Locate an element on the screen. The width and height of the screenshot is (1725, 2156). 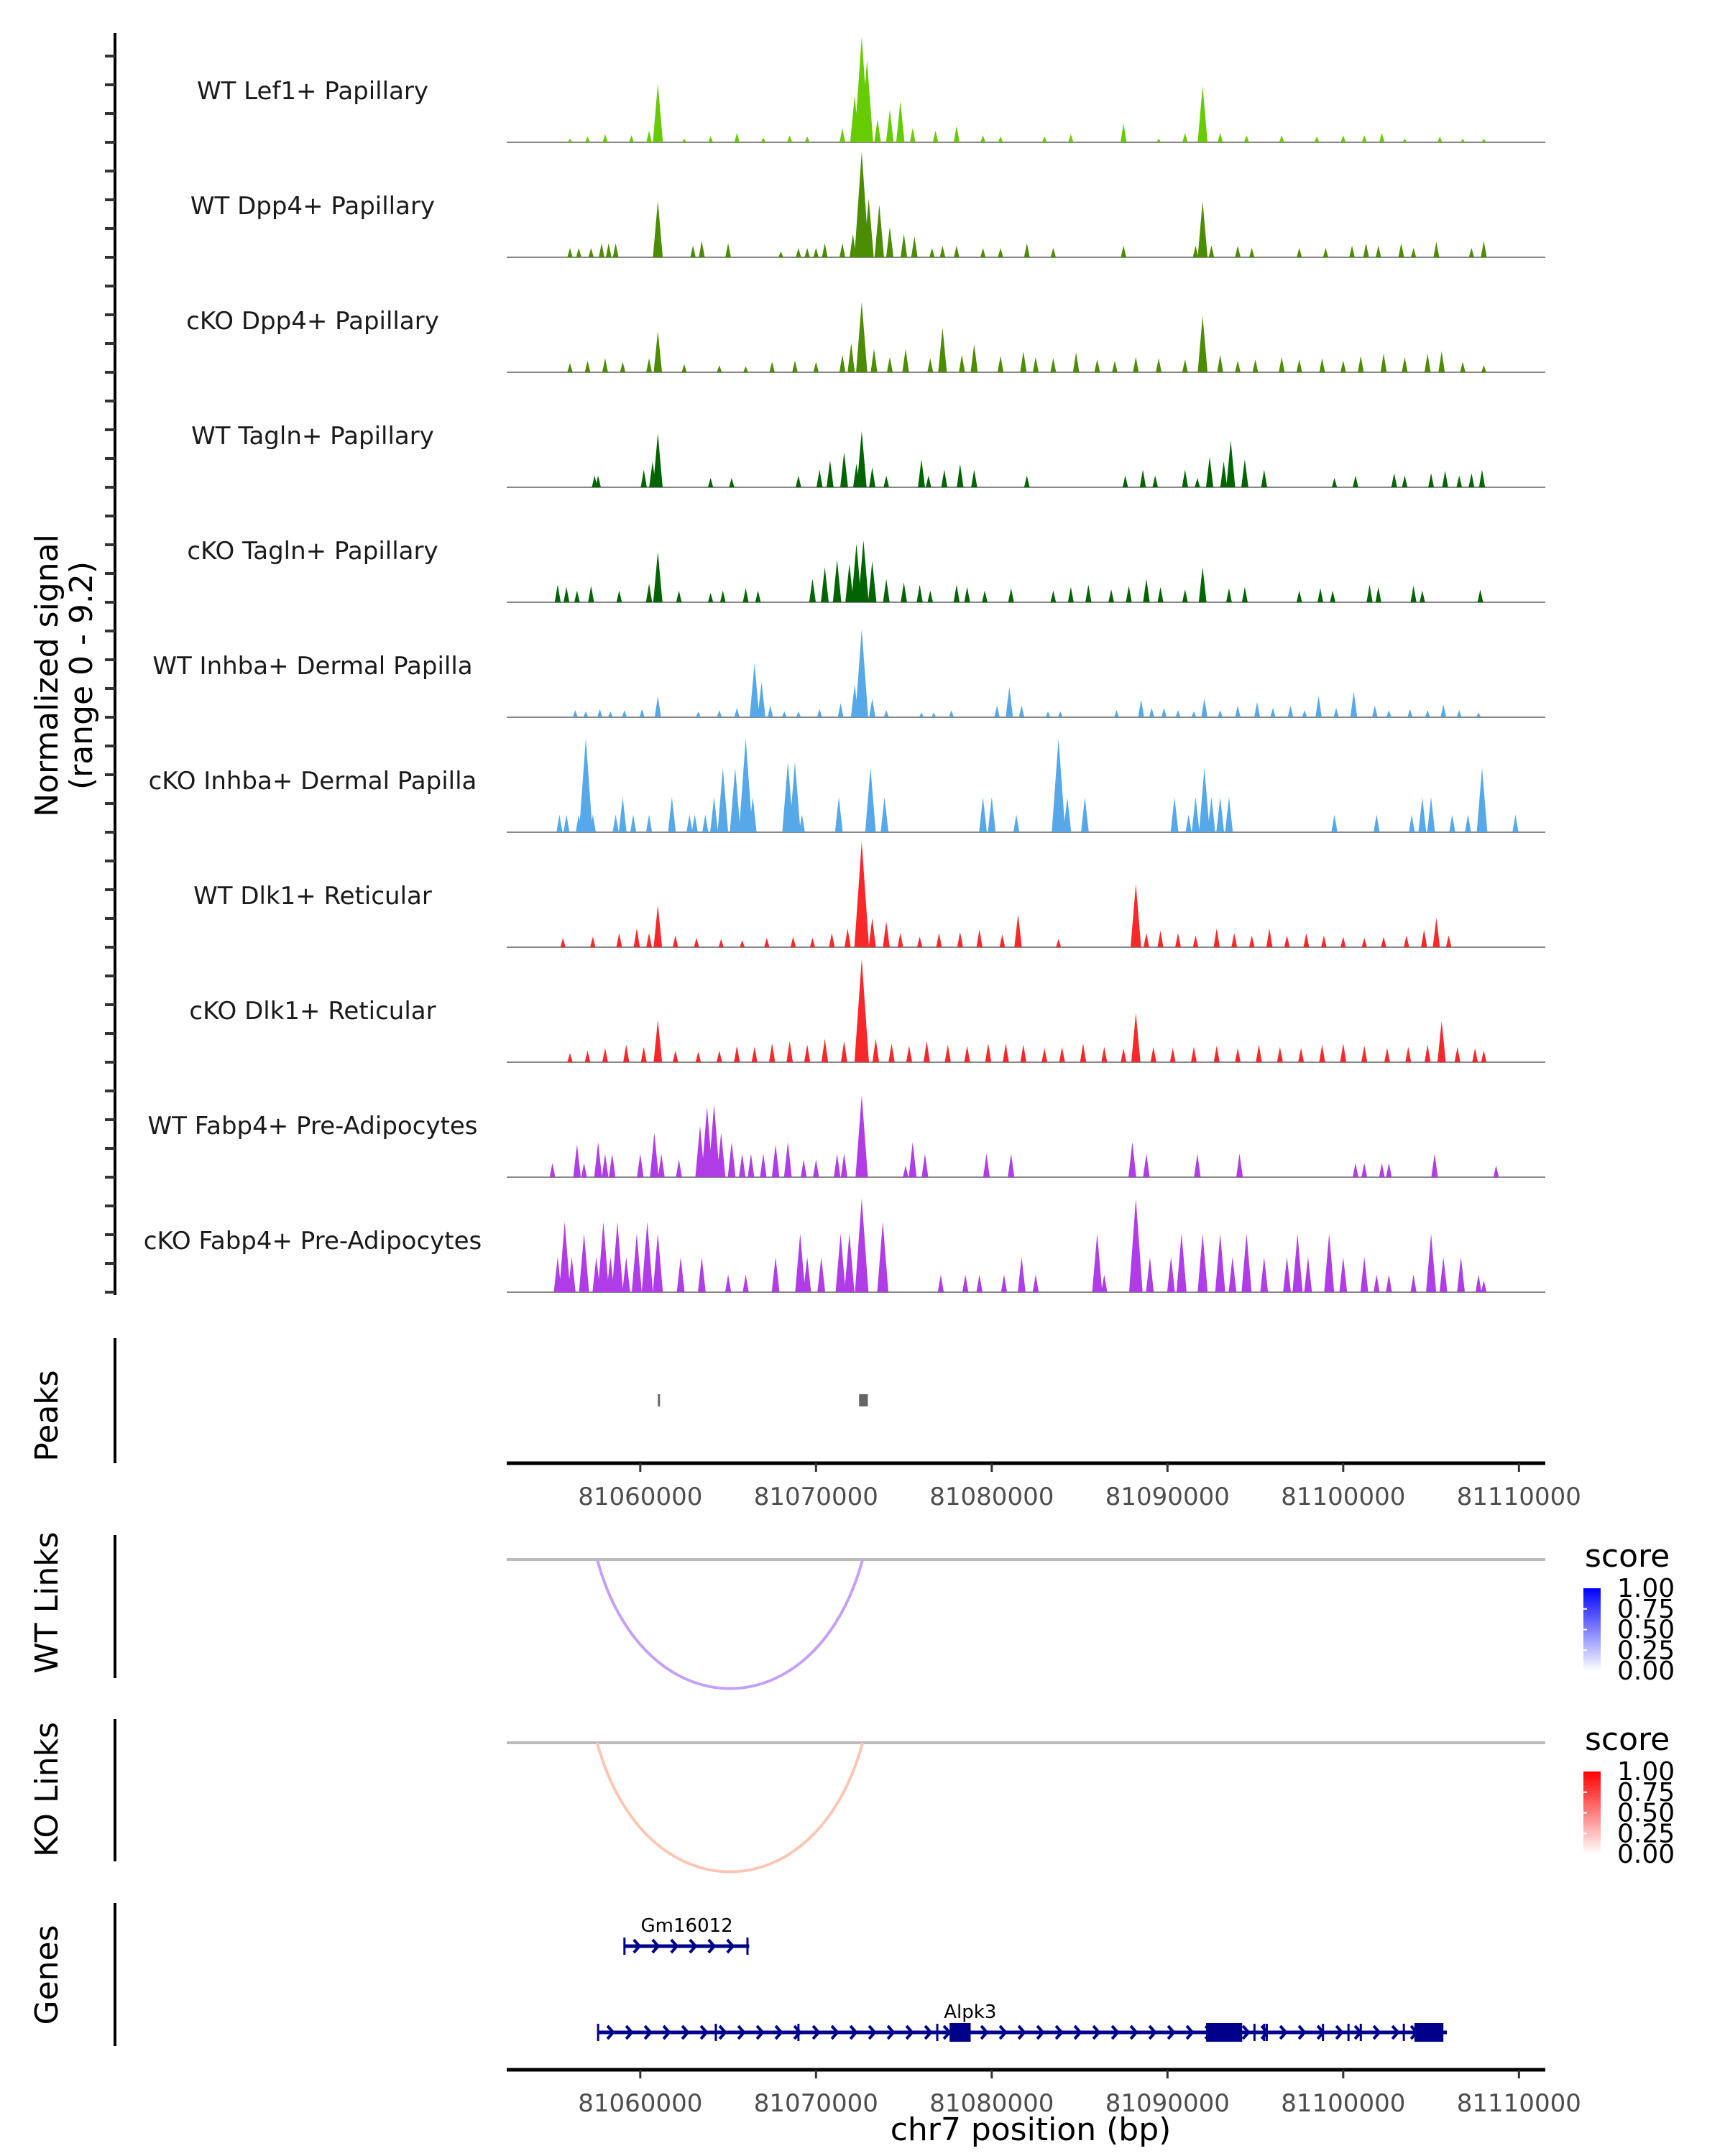
track-label: WT Dlk1+ Reticular is located at coordinates (312, 897).